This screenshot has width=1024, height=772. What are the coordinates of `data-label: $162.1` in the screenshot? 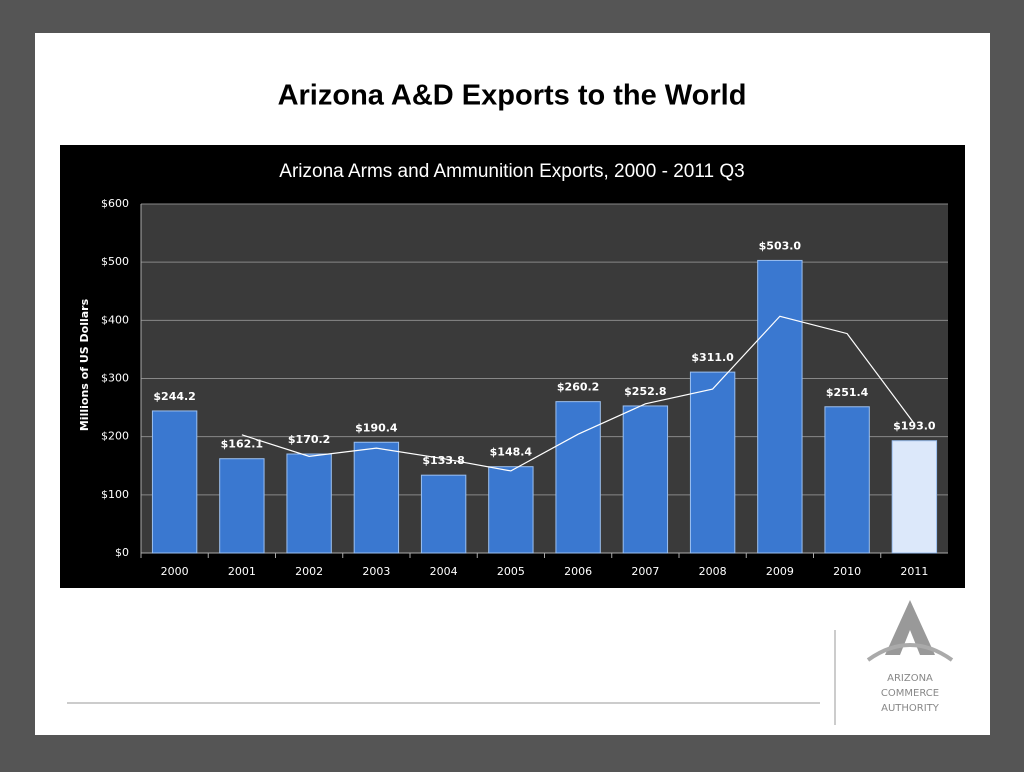 It's located at (242, 444).